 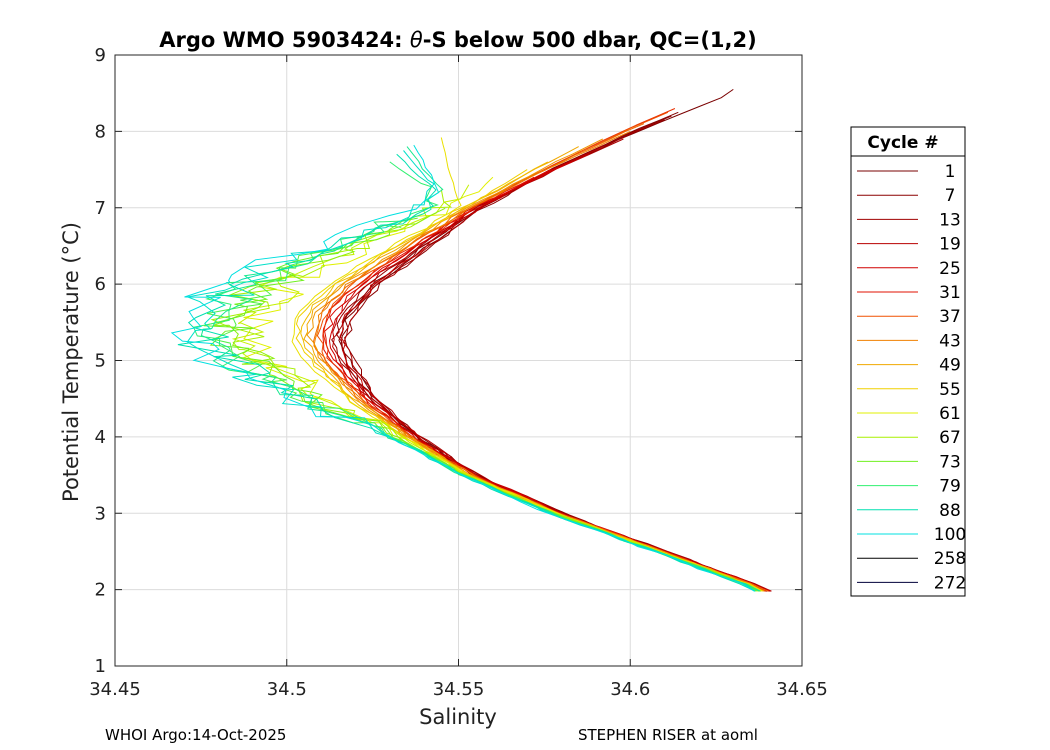 I want to click on legend-box, so click(x=908, y=361).